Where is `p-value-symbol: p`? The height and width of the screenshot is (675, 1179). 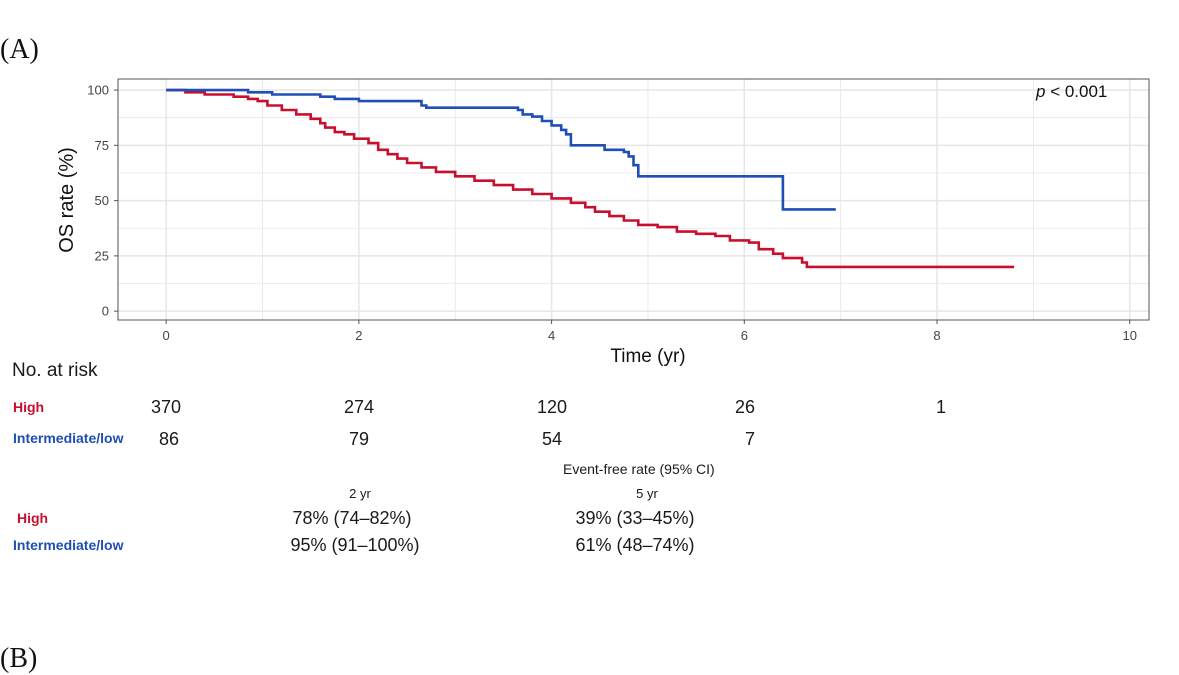
p-value-symbol: p is located at coordinates (1040, 91).